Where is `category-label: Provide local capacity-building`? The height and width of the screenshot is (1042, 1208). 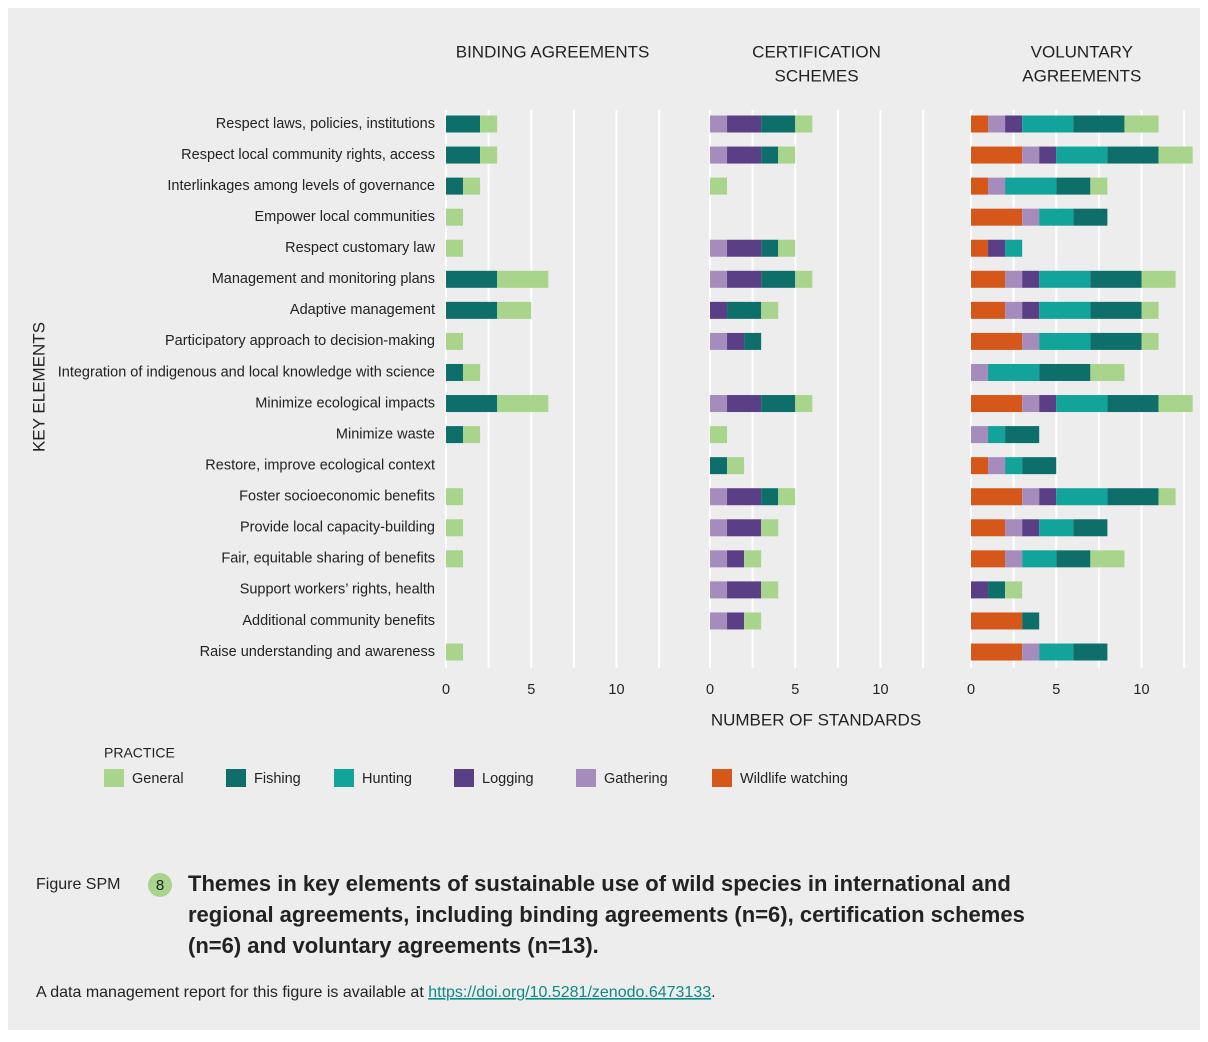
category-label: Provide local capacity-building is located at coordinates (337, 528).